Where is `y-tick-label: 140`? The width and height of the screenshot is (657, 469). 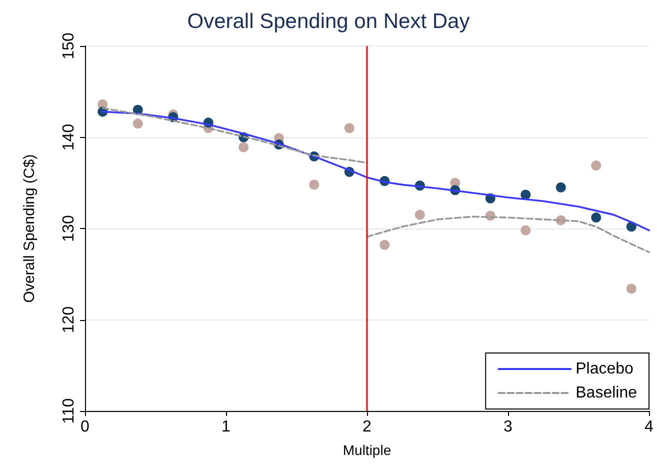
y-tick-label: 140 is located at coordinates (69, 137).